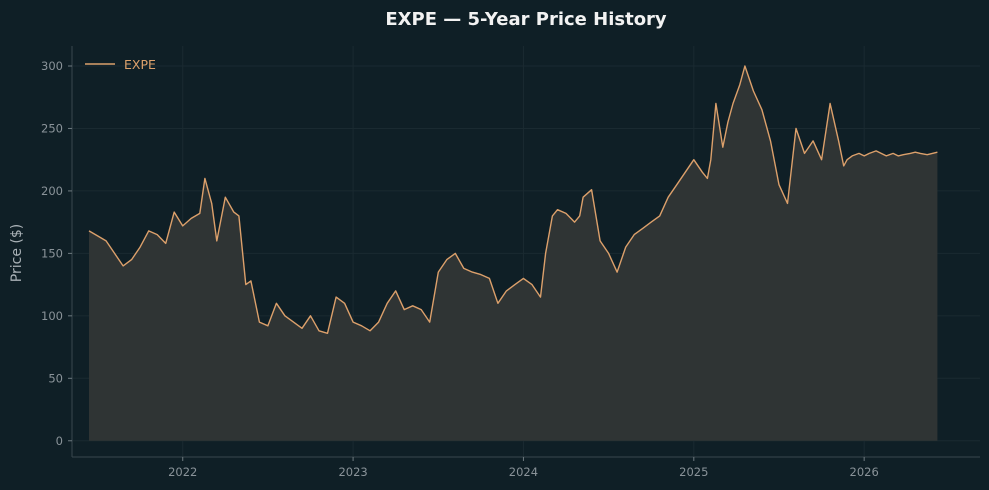 The height and width of the screenshot is (490, 989). Describe the element at coordinates (120, 64) in the screenshot. I see `legend: EXPE` at that location.